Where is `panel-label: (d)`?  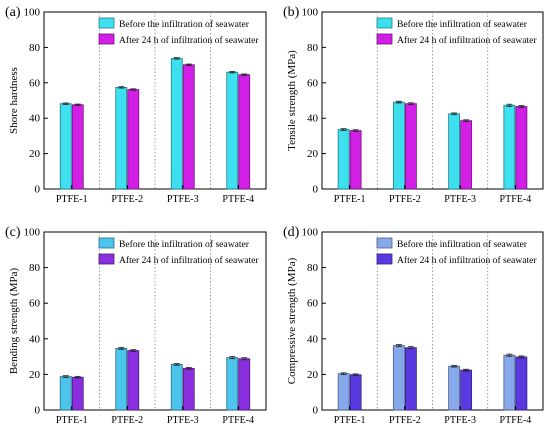
panel-label: (d) is located at coordinates (291, 232).